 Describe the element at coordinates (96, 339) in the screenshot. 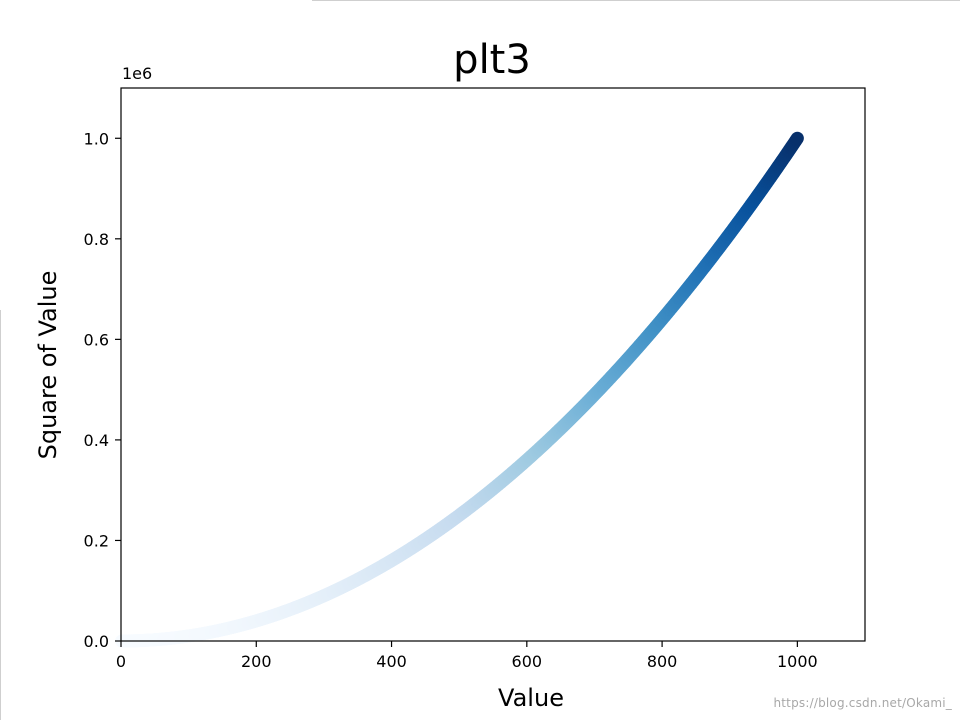

I see `y-tick-label: 0.6` at that location.